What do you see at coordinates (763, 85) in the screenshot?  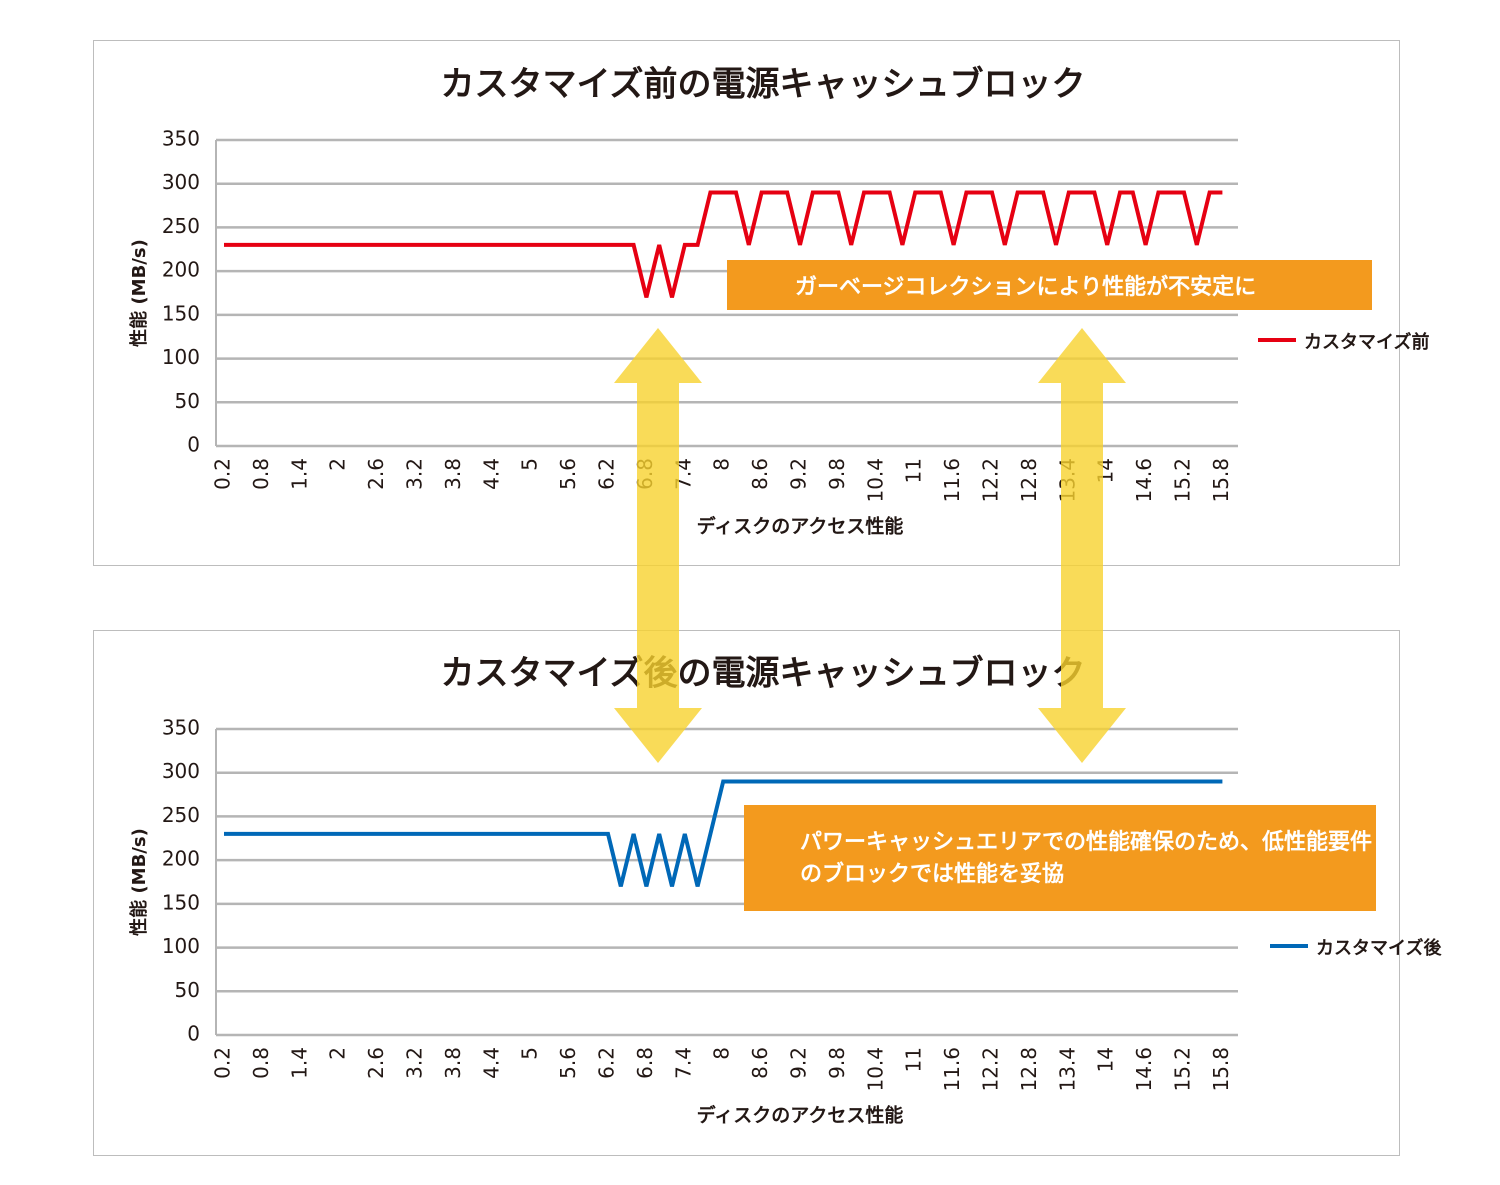 I see `chart-title: カスタマイズ前の電源キャッシュブロック` at bounding box center [763, 85].